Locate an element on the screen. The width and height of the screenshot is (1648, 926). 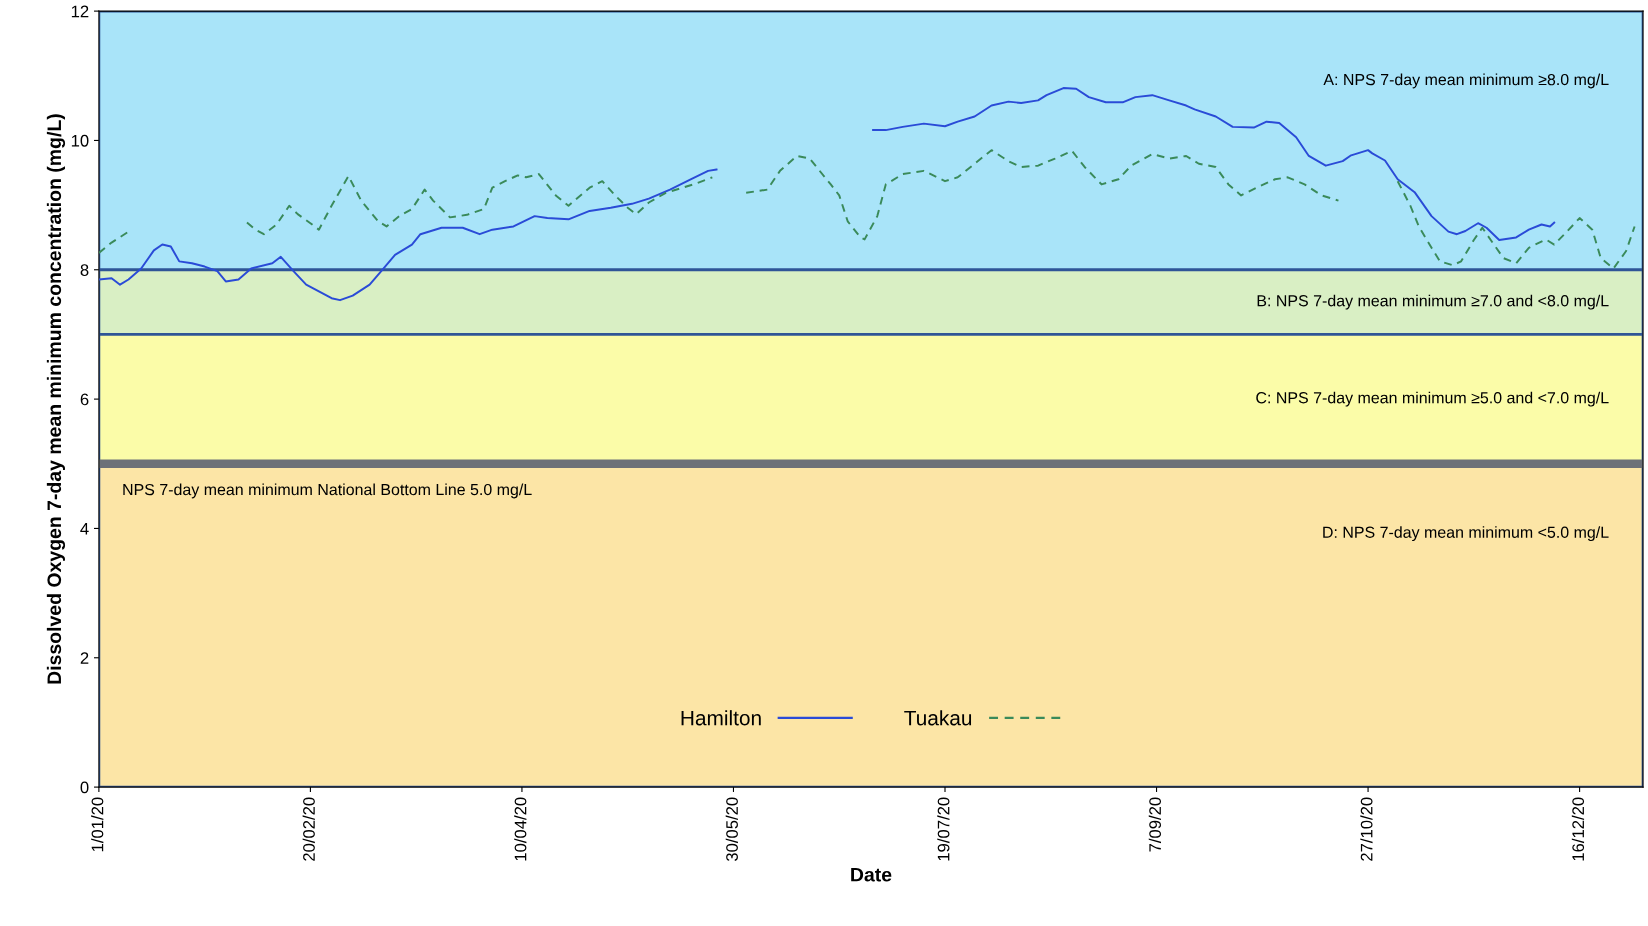
x-tick-label: 10/04/20 is located at coordinates (520, 829).